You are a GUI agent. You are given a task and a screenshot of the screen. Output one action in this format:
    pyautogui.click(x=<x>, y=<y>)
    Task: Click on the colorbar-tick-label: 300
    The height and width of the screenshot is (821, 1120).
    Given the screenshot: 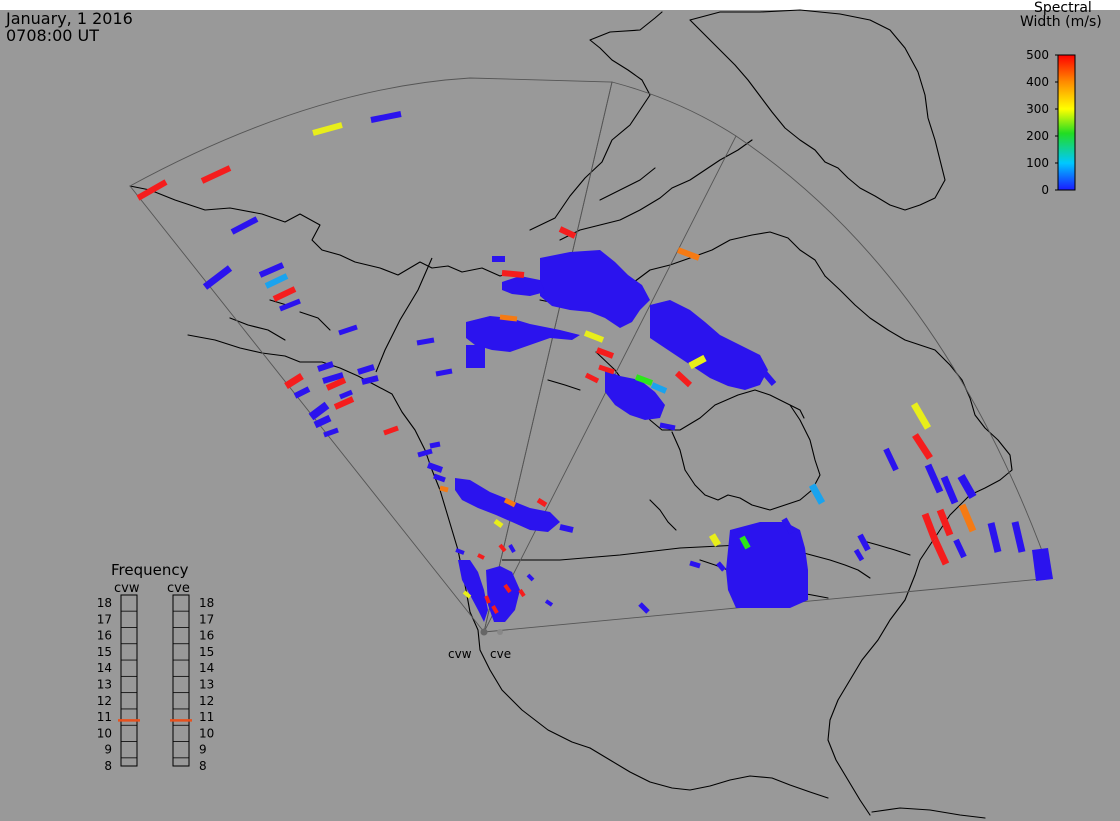 What is the action you would take?
    pyautogui.click(x=1037, y=109)
    